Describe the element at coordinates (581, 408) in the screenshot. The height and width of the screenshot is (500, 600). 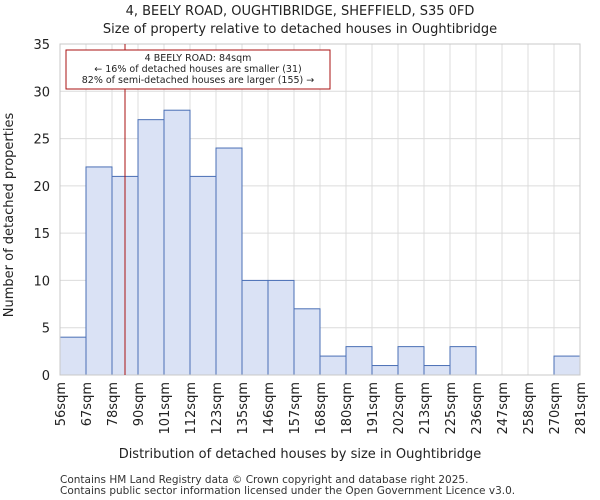
I see `x-tick-label: 281sqm` at that location.